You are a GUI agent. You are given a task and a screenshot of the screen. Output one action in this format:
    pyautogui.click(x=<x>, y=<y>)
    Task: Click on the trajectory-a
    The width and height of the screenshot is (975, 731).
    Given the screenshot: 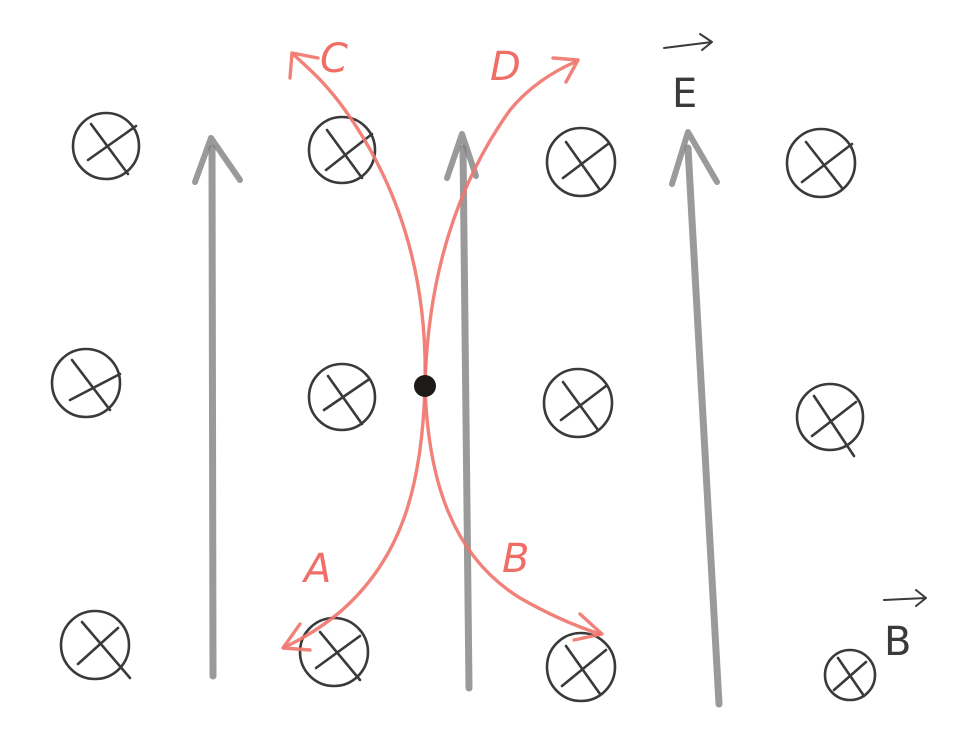 What is the action you would take?
    pyautogui.click(x=354, y=518)
    